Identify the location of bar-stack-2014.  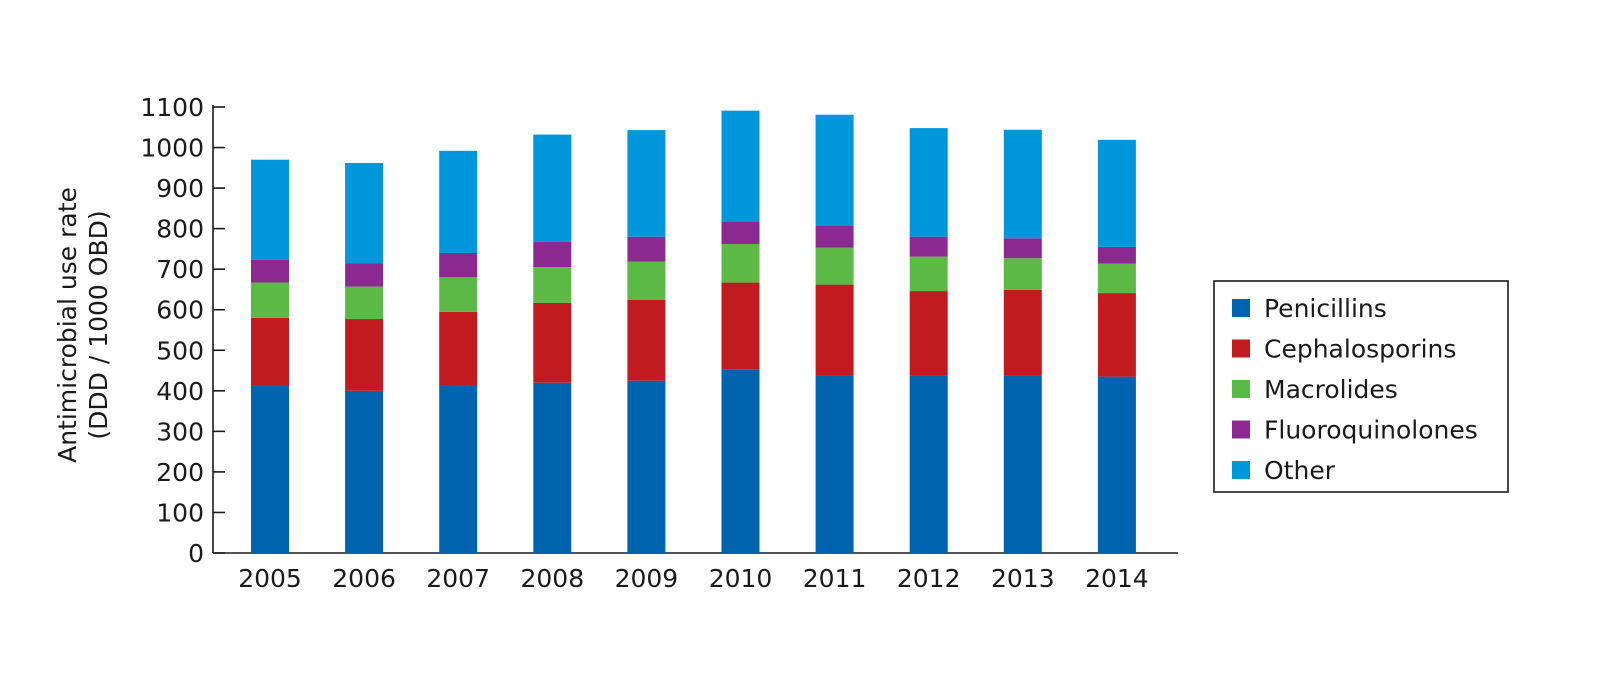
(1116, 346).